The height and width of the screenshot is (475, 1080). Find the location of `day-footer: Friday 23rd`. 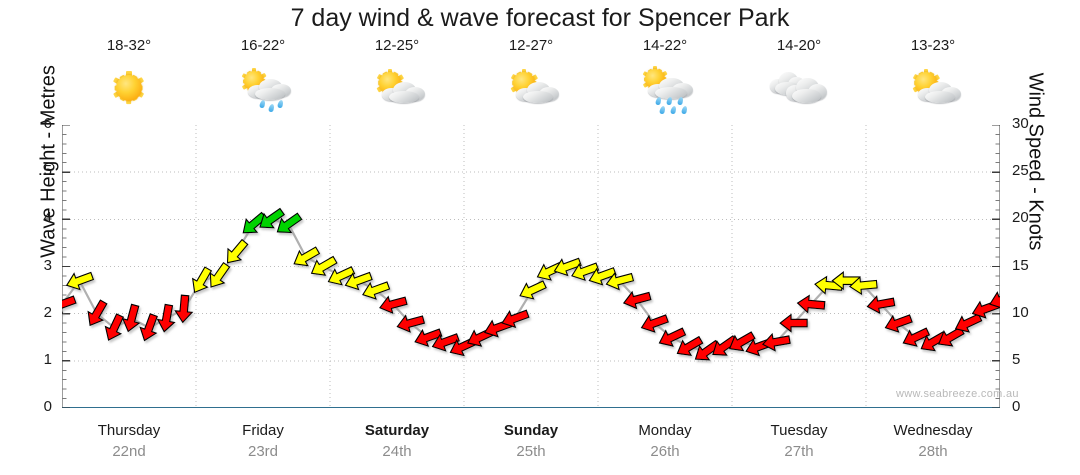

day-footer: Friday 23rd is located at coordinates (263, 444).